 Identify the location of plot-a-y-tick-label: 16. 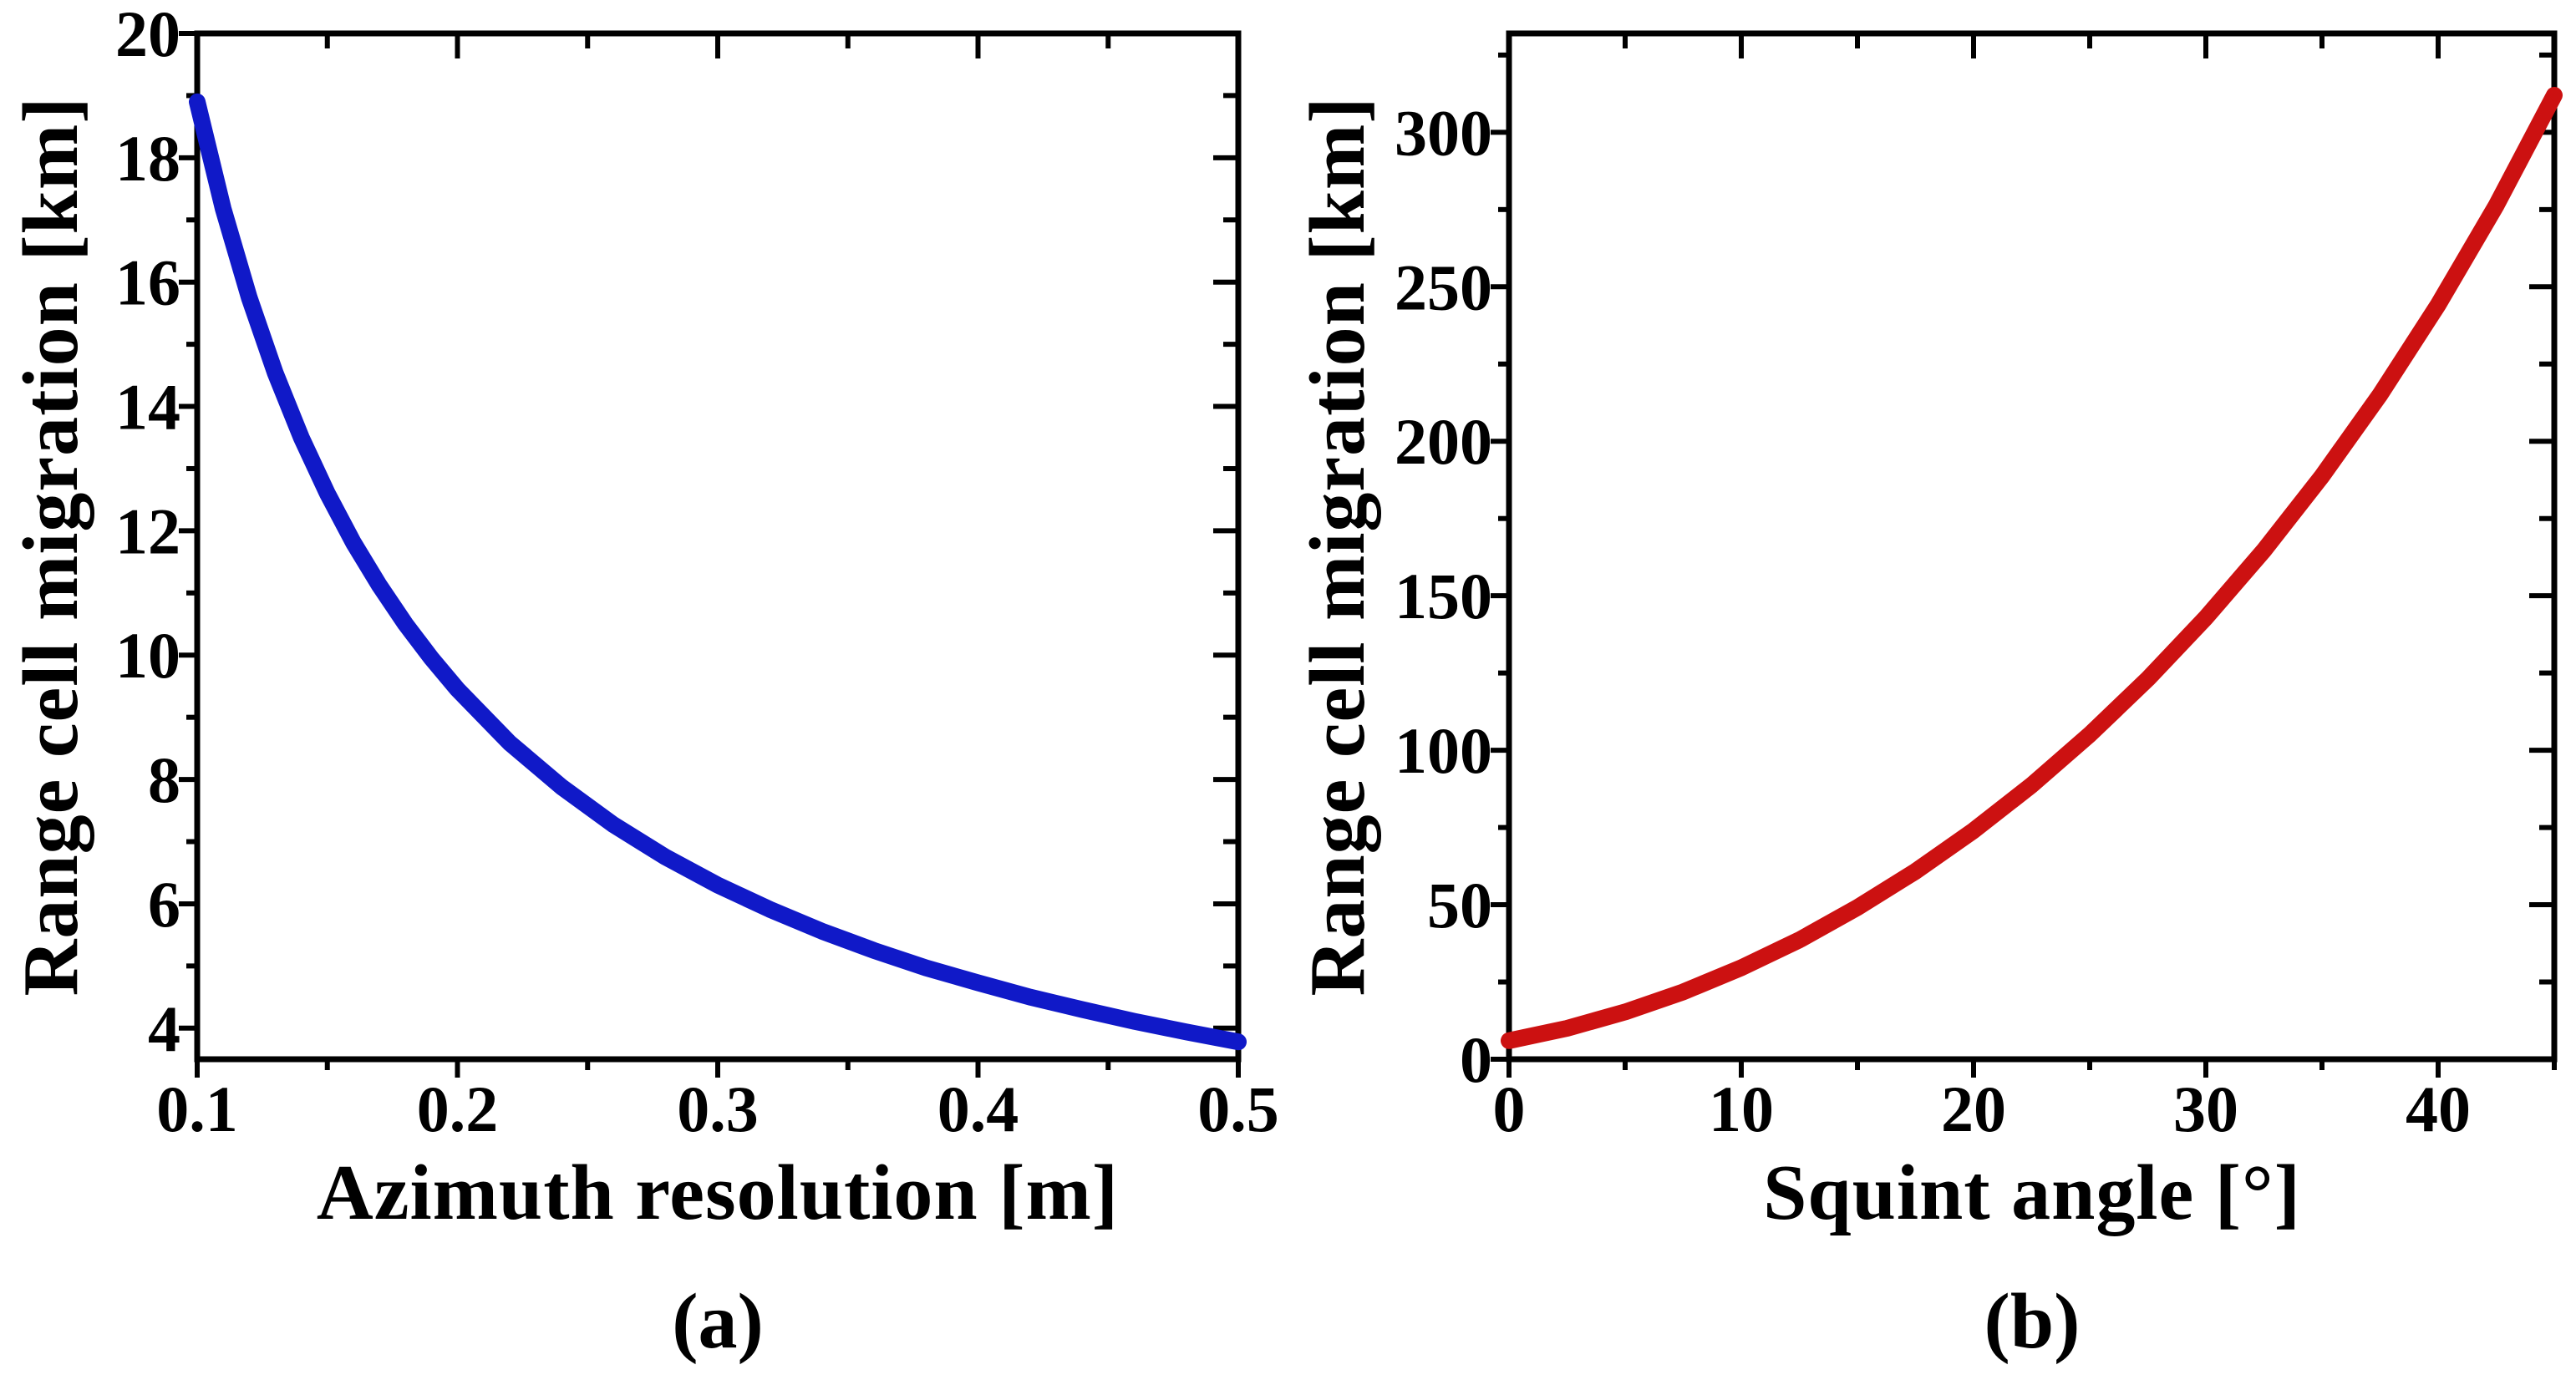
(147, 282).